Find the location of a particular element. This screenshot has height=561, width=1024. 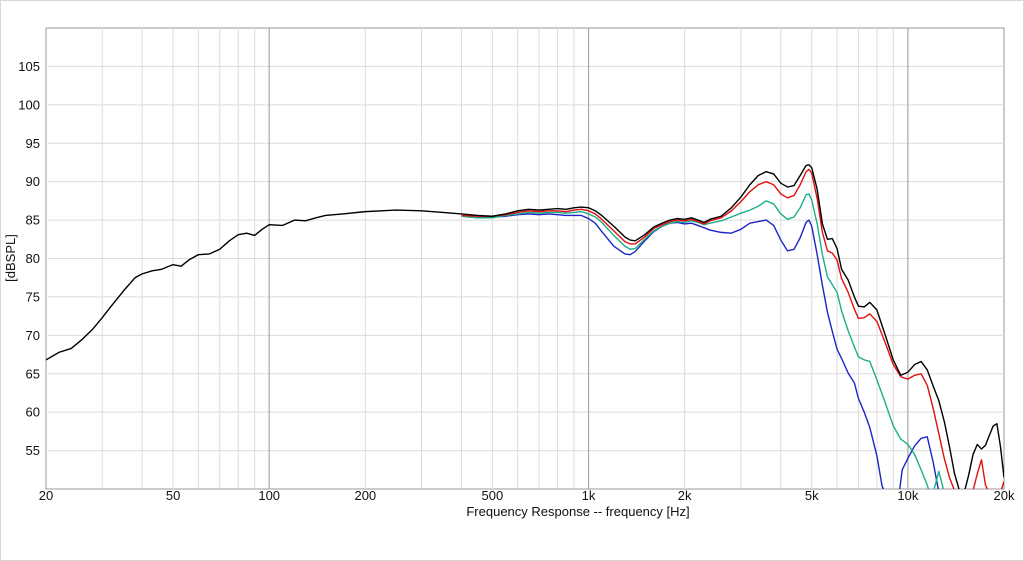

x-tick-label: 10k is located at coordinates (907, 495).